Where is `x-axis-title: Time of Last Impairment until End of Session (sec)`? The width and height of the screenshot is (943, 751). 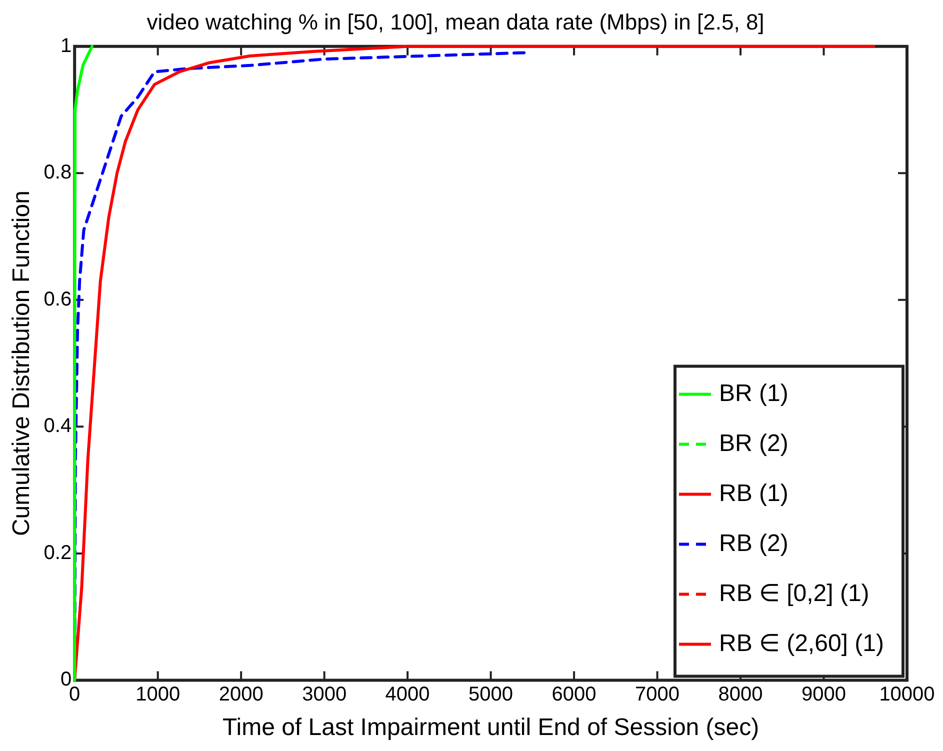 x-axis-title: Time of Last Impairment until End of Session (sec) is located at coordinates (491, 728).